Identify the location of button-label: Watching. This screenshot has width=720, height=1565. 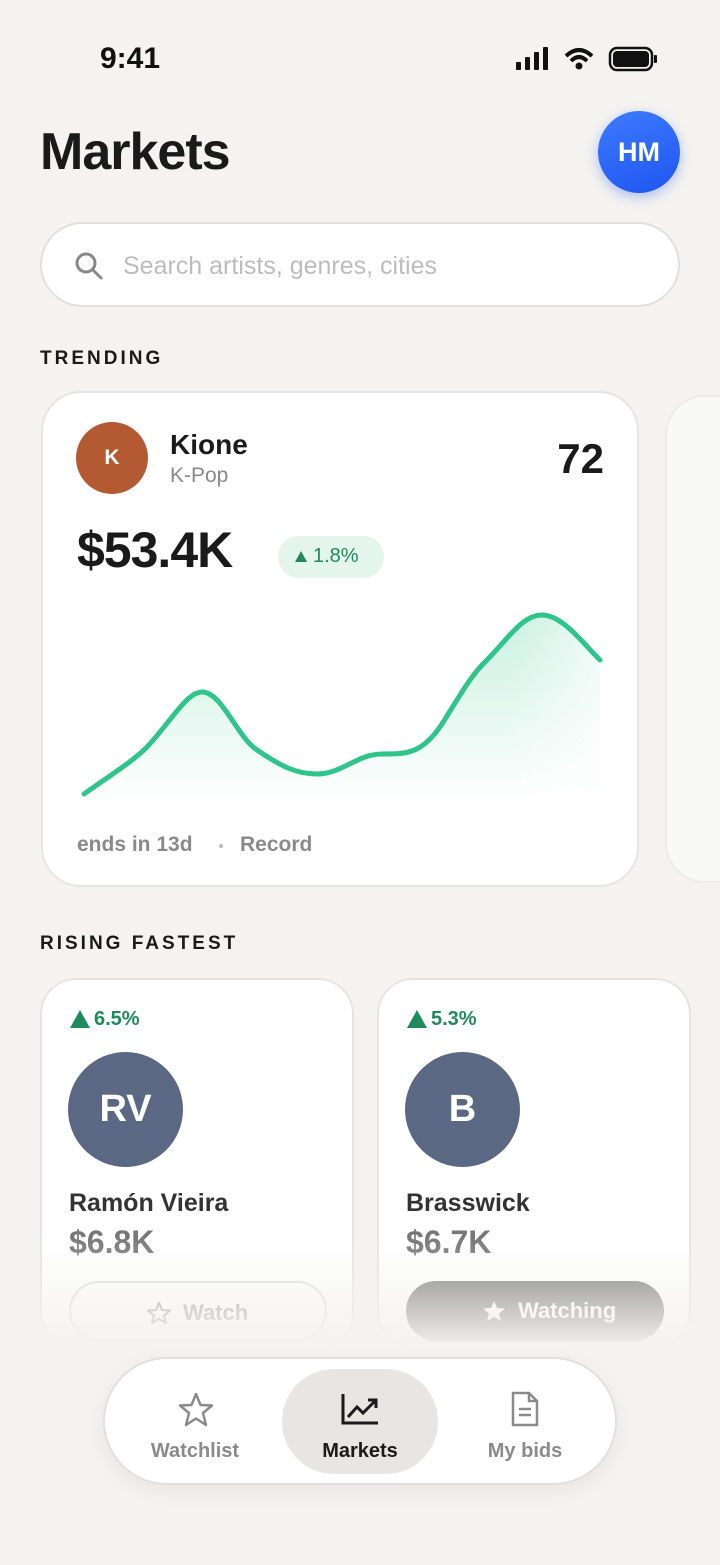
(567, 1310).